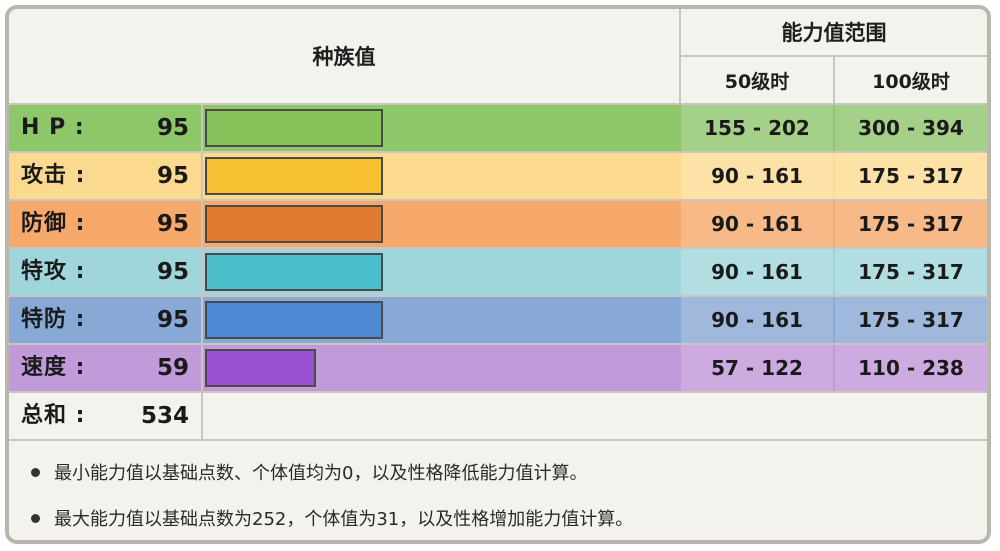 The width and height of the screenshot is (1000, 551). I want to click on range-level50: 155 - 202, so click(757, 128).